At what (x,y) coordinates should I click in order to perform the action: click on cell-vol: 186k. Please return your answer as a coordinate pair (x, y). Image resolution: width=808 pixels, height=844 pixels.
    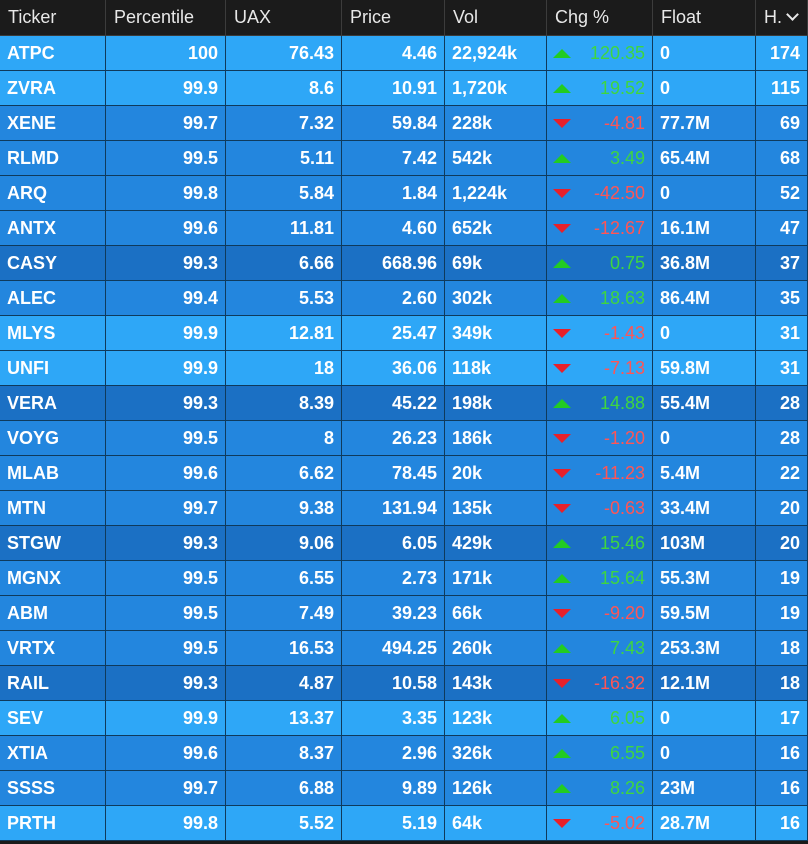
    Looking at the image, I should click on (496, 438).